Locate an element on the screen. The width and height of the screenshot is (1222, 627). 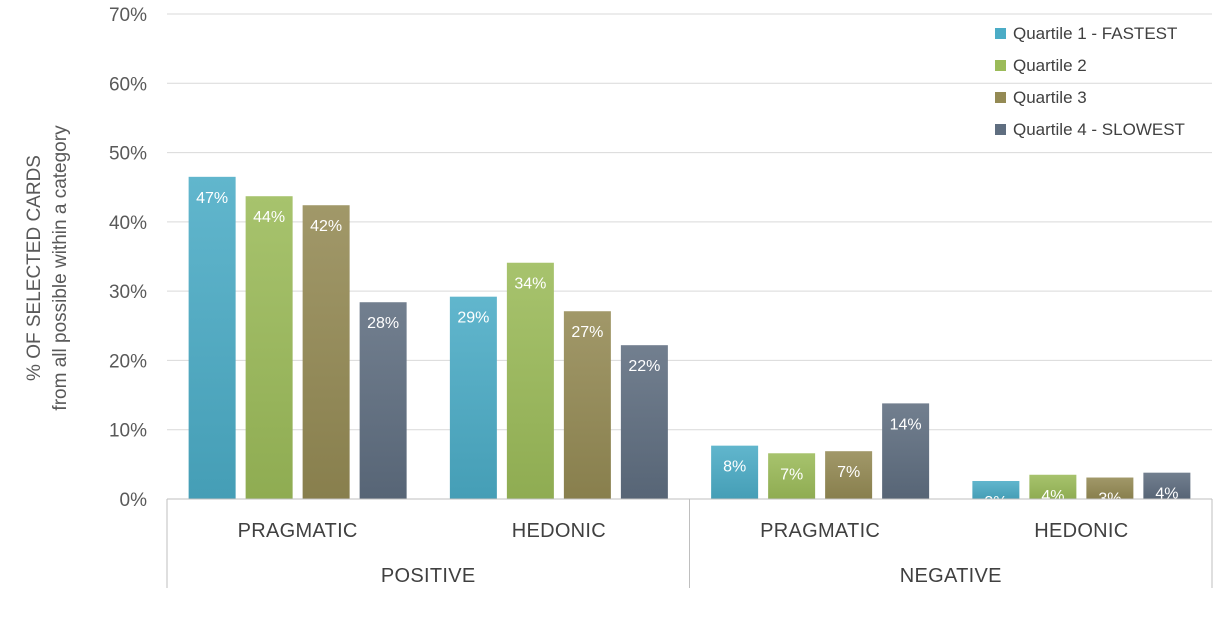
data-label: 42% is located at coordinates (326, 226).